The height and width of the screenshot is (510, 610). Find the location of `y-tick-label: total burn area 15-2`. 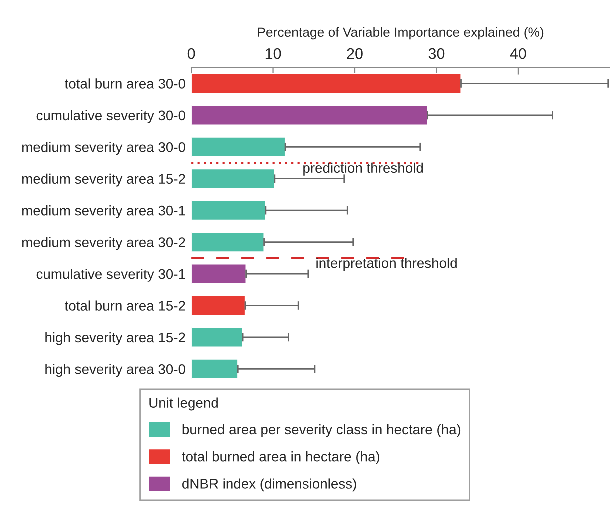

y-tick-label: total burn area 15-2 is located at coordinates (125, 305).